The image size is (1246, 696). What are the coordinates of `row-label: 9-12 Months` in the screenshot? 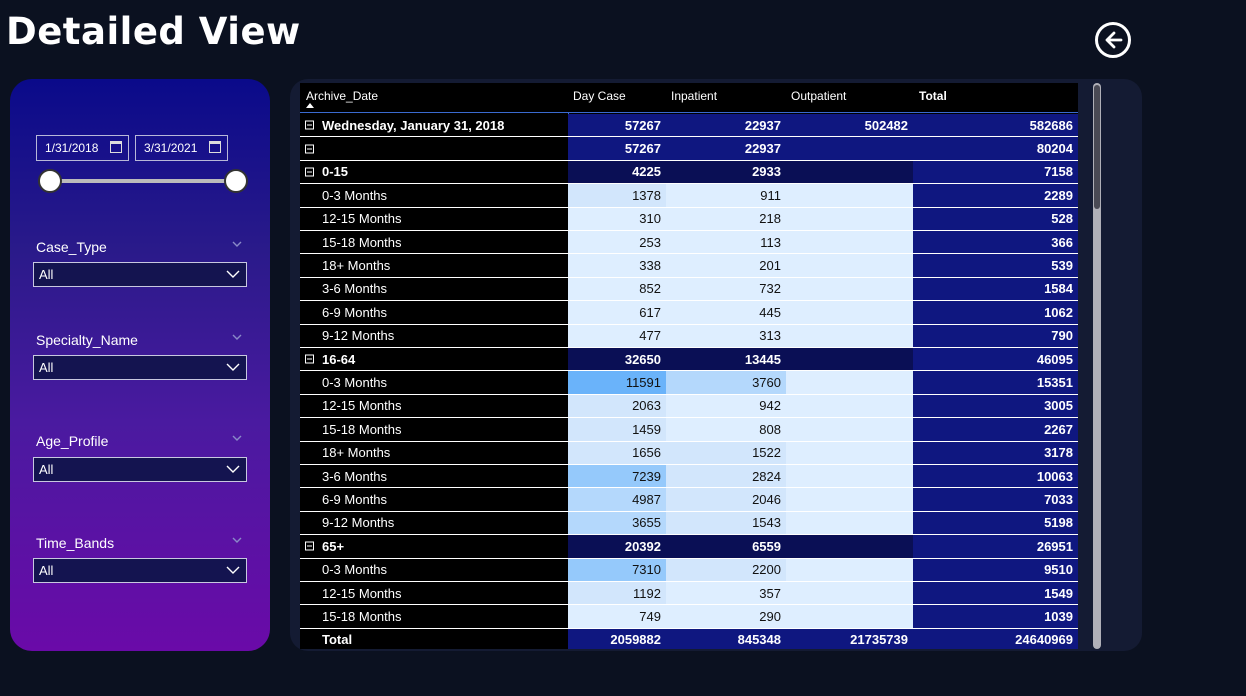 It's located at (358, 336).